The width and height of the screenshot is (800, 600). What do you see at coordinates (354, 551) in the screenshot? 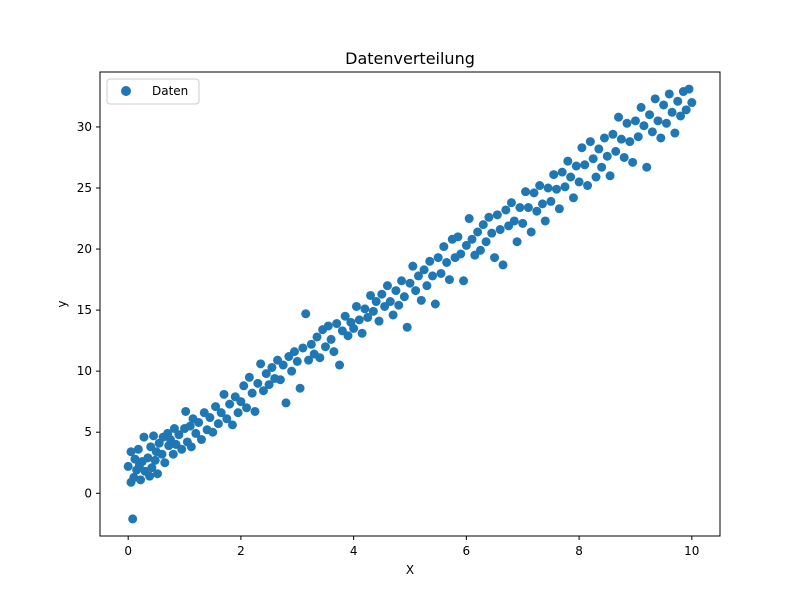
I see `x-tick-label: 4` at bounding box center [354, 551].